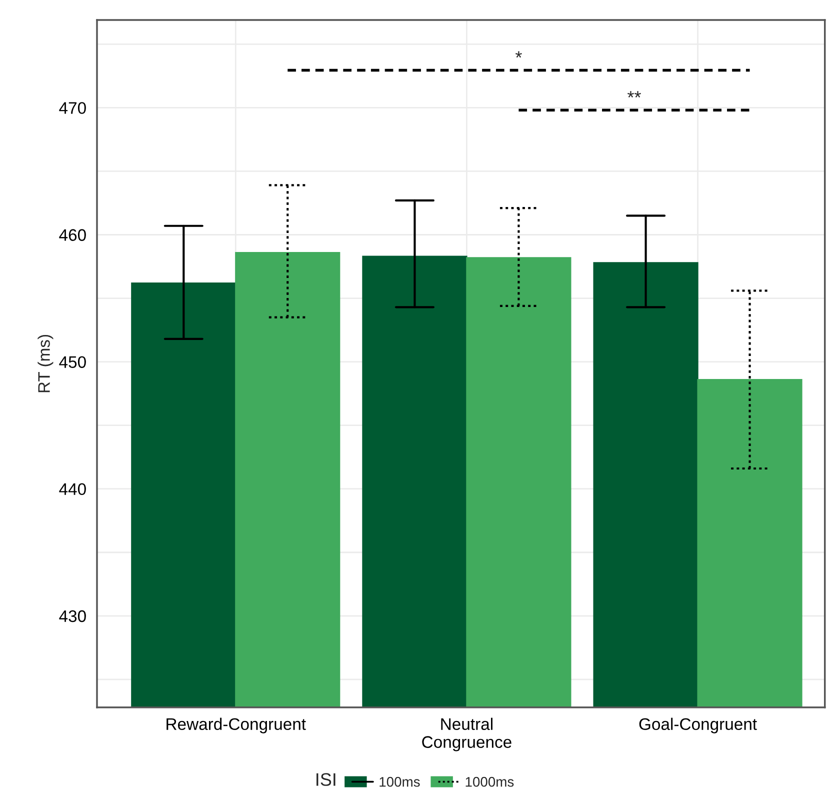 This screenshot has height=802, width=829. I want to click on annotation: **, so click(634, 94).